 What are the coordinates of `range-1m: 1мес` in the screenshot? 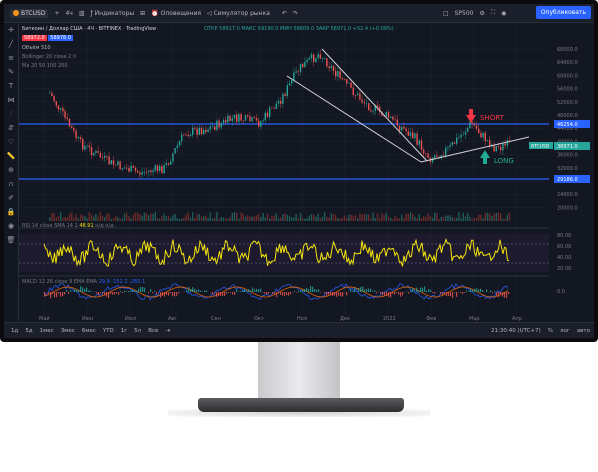 It's located at (46, 331).